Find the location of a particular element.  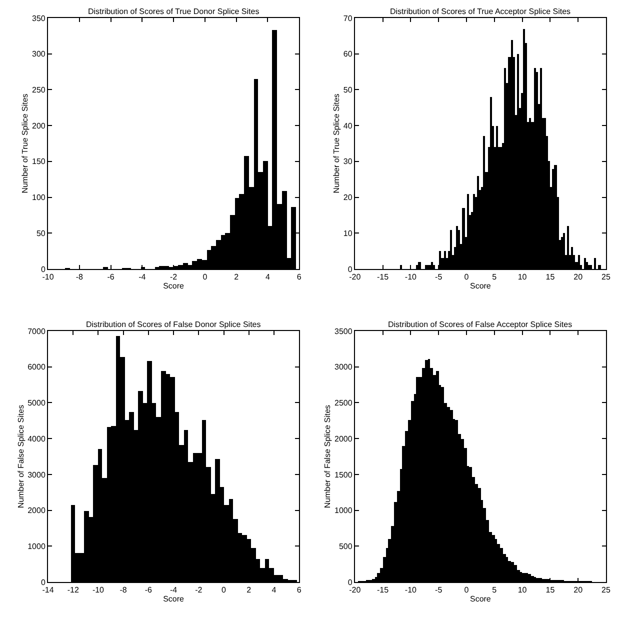

y-tick-label: 4000 is located at coordinates (37, 439).